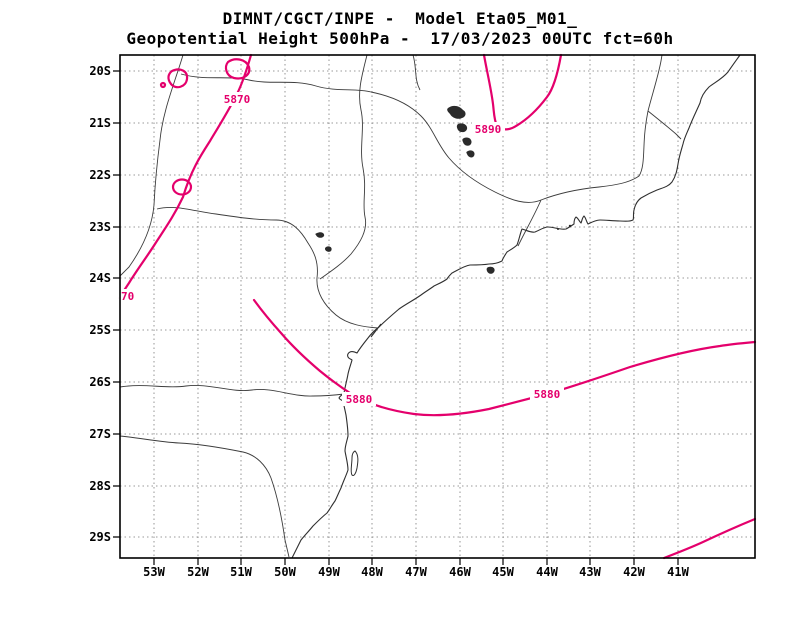  What do you see at coordinates (503, 572) in the screenshot?
I see `lon-label-45w: 45W` at bounding box center [503, 572].